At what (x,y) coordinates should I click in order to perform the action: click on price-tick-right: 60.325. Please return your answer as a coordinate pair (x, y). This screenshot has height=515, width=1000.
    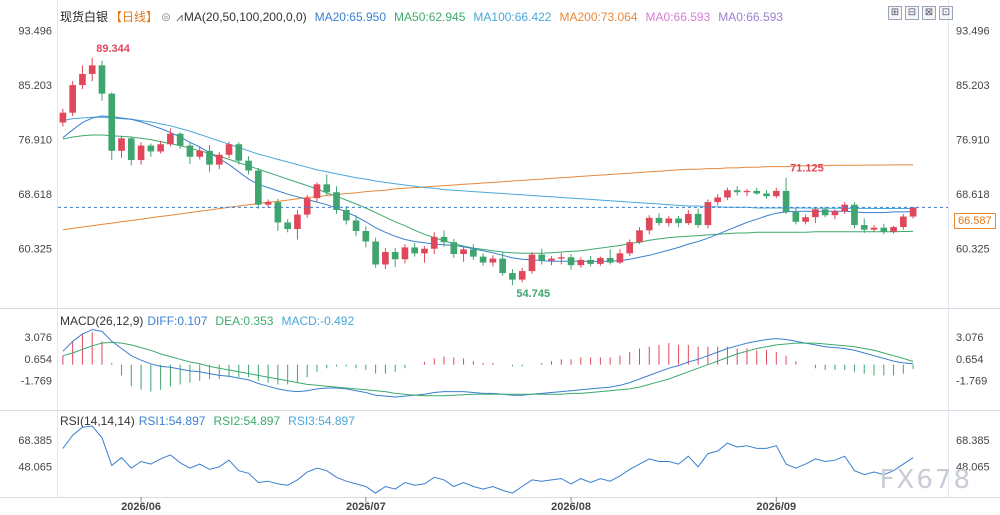
    Looking at the image, I should click on (973, 250).